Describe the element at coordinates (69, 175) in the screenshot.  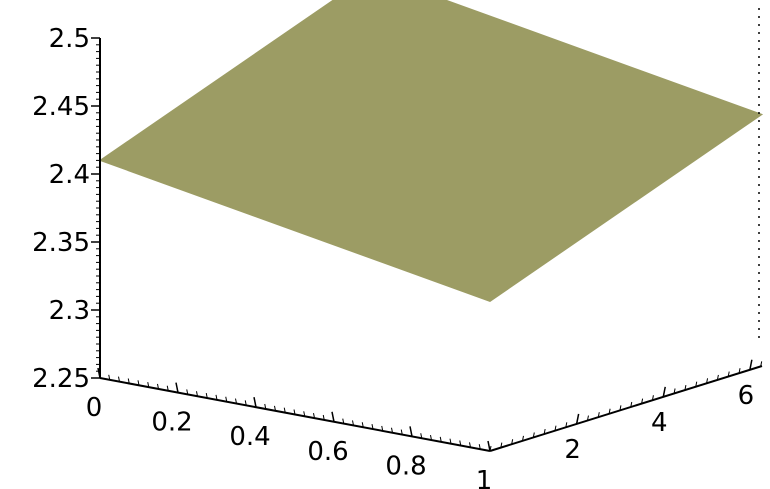
I see `z-tick-label: 2.4` at that location.